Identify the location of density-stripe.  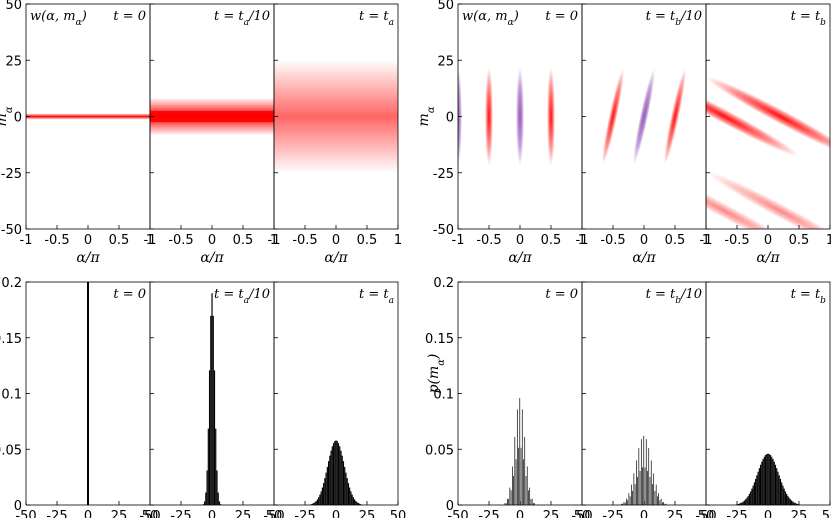
(520, 116).